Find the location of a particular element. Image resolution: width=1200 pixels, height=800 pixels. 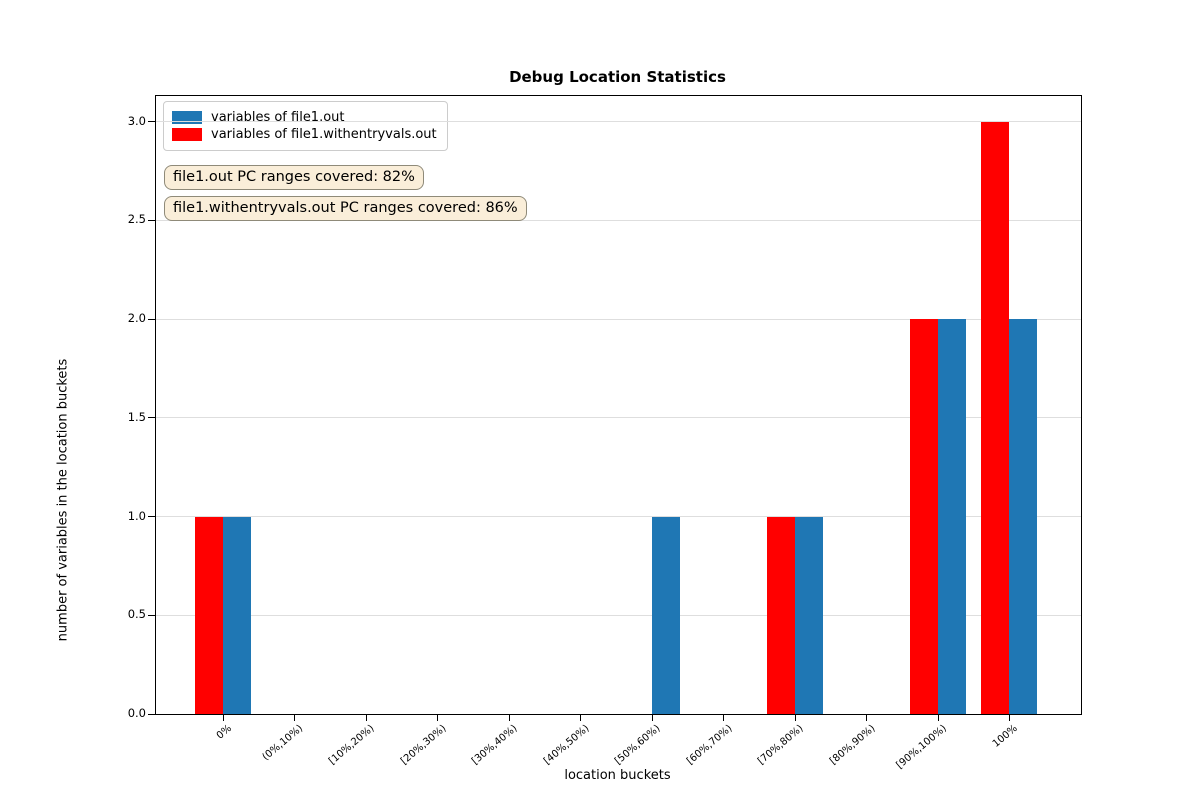

x-tick-label: [10%,20%) is located at coordinates (352, 745).